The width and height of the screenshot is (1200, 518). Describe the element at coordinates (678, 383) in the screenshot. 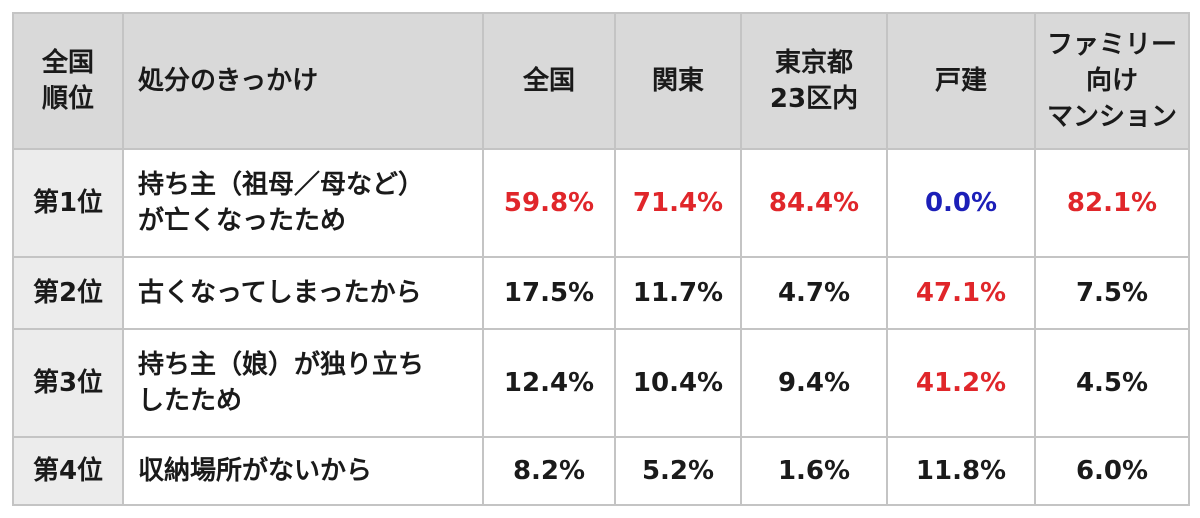

I see `value-kanto: 10.4%` at that location.